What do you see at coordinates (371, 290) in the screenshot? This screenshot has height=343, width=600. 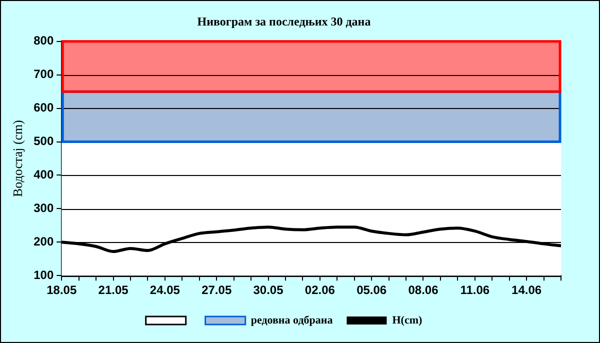 I see `x-tick-label: 05.06` at bounding box center [371, 290].